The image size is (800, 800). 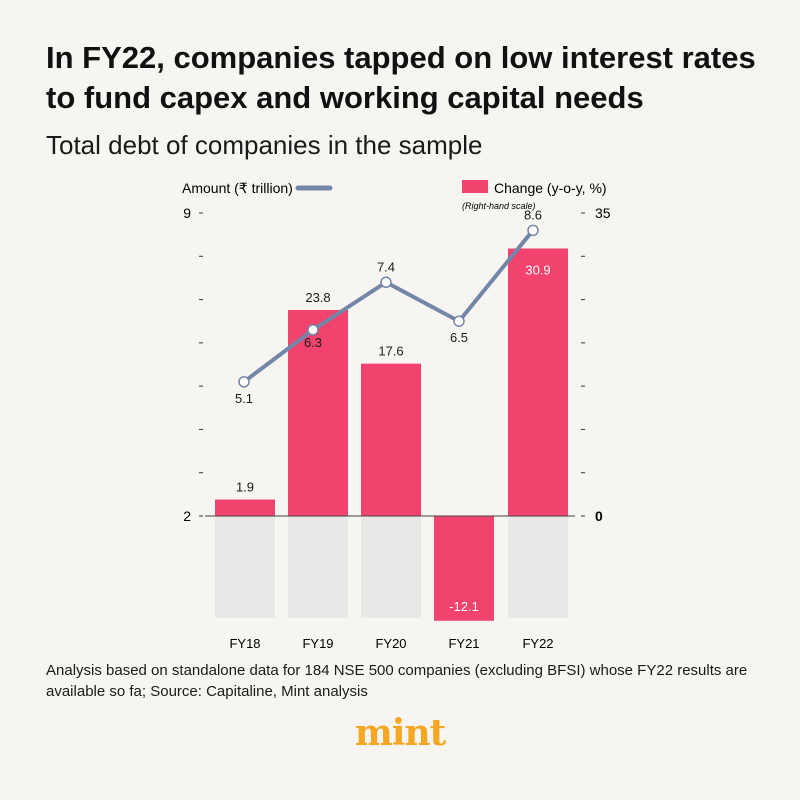 What do you see at coordinates (464, 568) in the screenshot?
I see `bar-fy21` at bounding box center [464, 568].